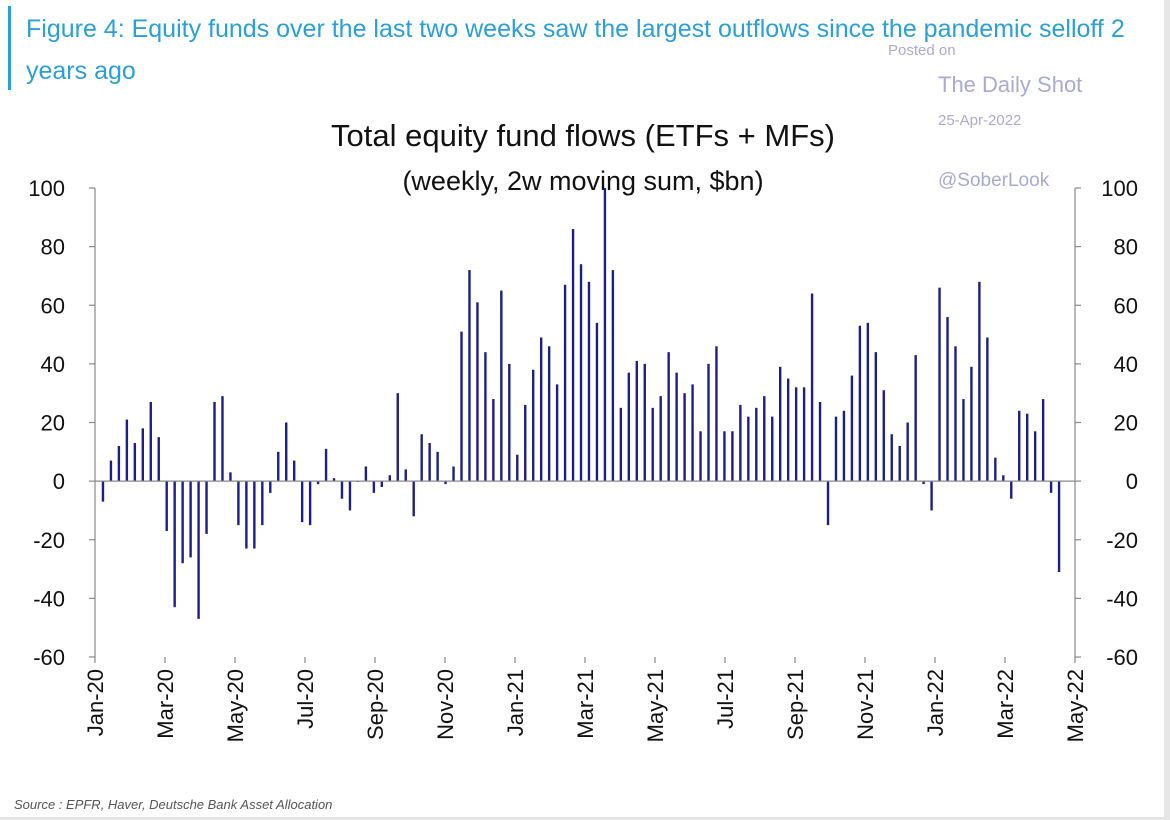 The height and width of the screenshot is (820, 1170). Describe the element at coordinates (1126, 305) in the screenshot. I see `y-tick-label-right: 60` at that location.